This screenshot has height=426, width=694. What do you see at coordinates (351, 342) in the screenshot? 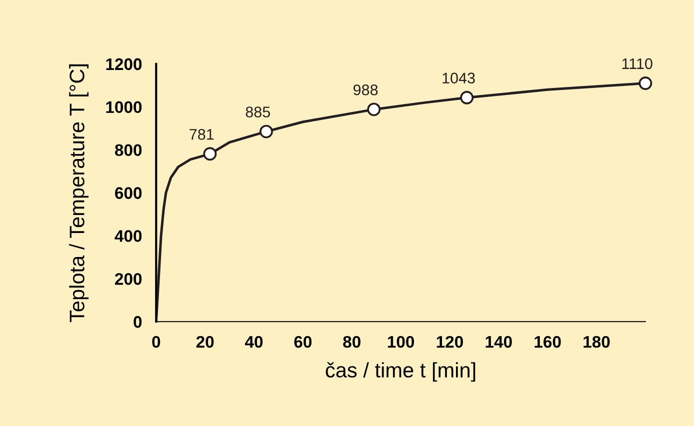
I see `x-tick-label: 80` at bounding box center [351, 342].